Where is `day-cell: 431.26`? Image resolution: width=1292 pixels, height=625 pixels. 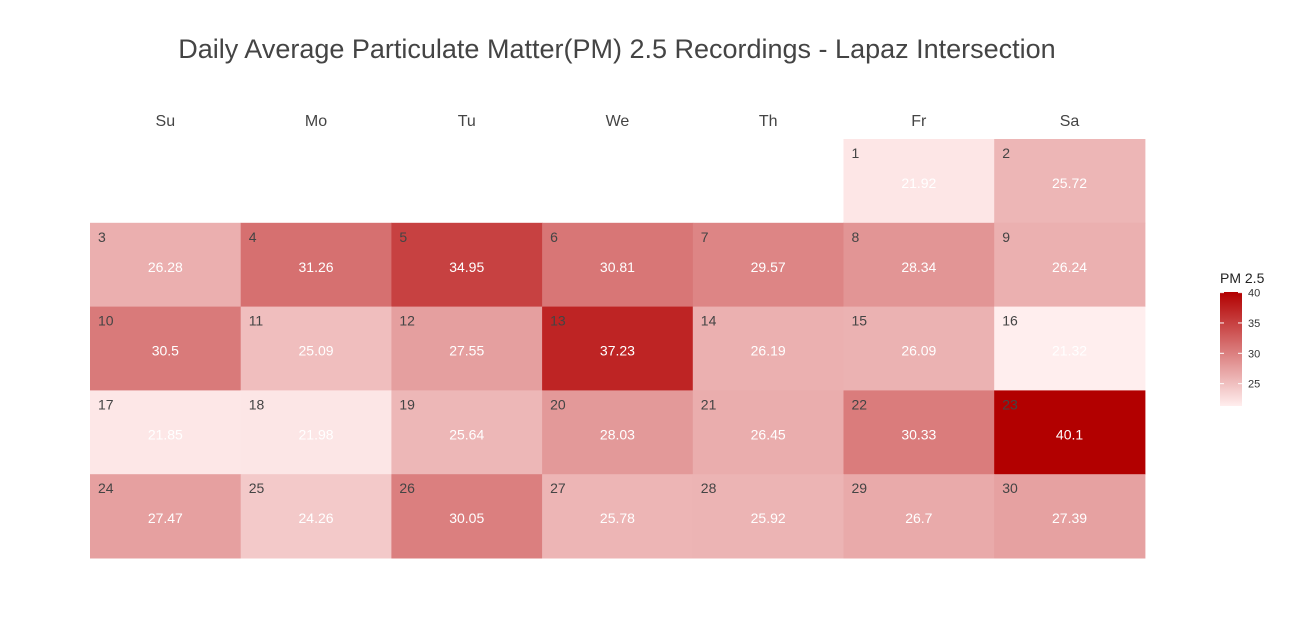 day-cell: 431.26 is located at coordinates (316, 265).